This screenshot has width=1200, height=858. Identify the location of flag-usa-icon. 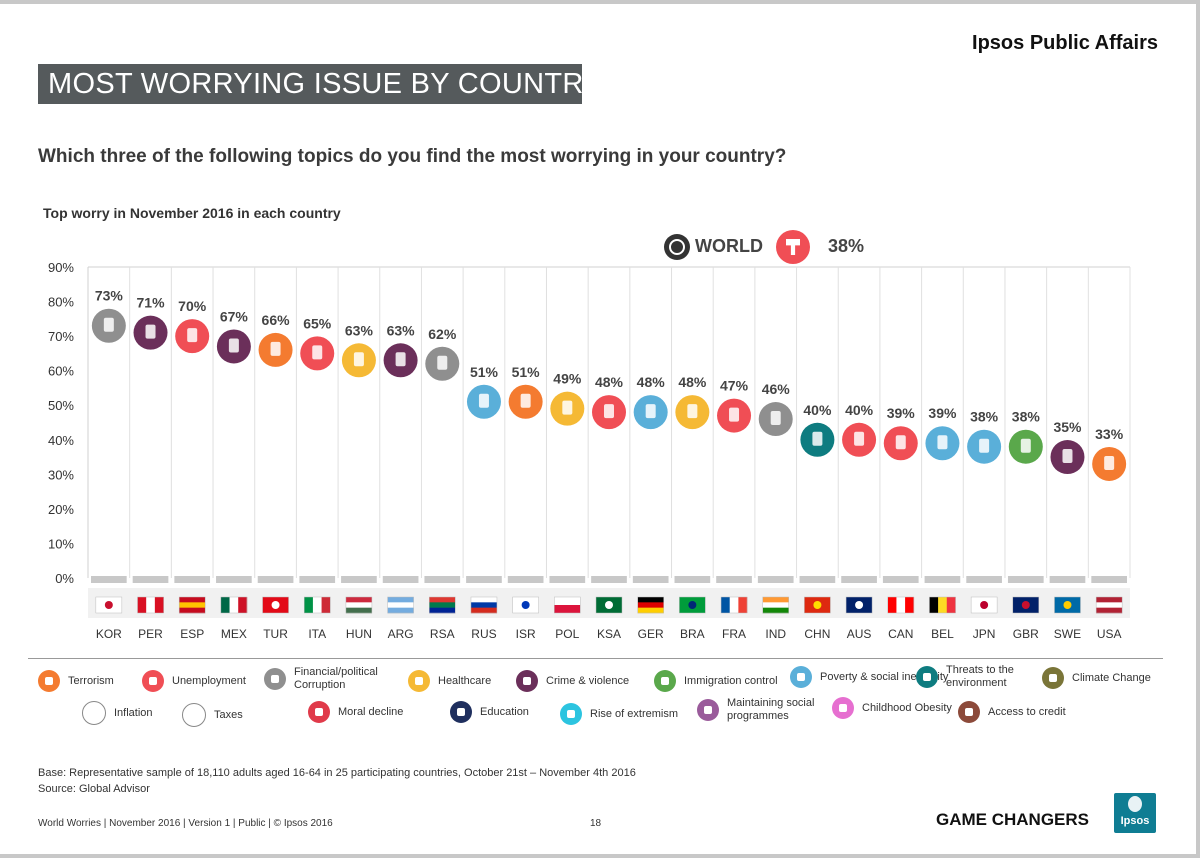
(1109, 605).